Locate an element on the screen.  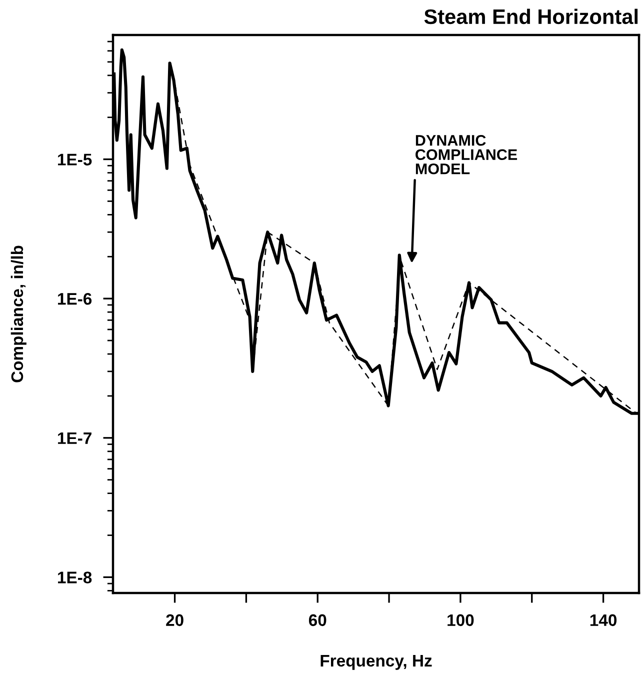
y-tick-label: 1E-8 is located at coordinates (75, 578).